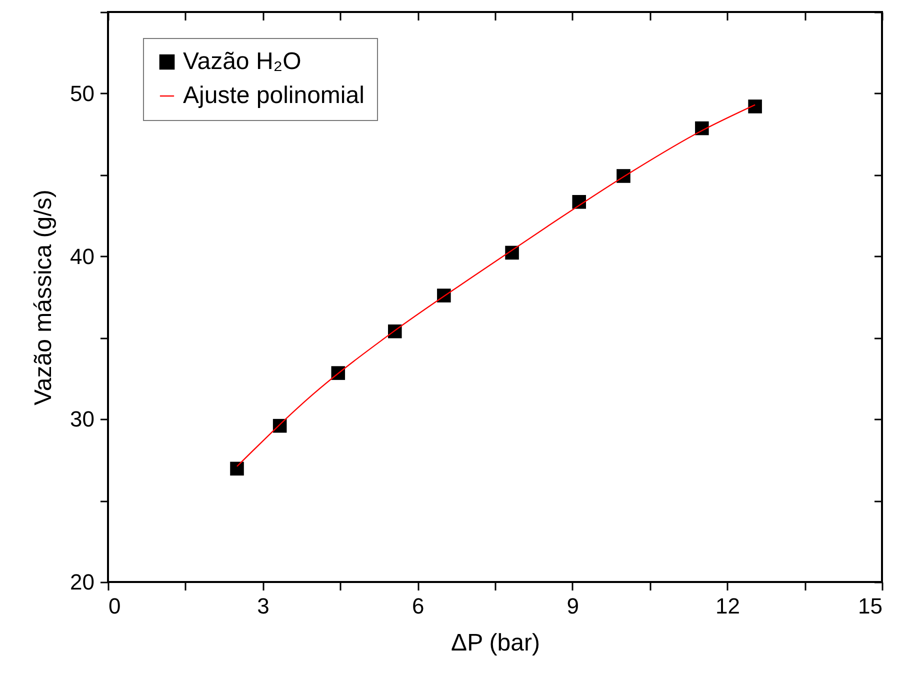 Image resolution: width=901 pixels, height=681 pixels. Describe the element at coordinates (82, 256) in the screenshot. I see `y-tick-label: 40` at that location.